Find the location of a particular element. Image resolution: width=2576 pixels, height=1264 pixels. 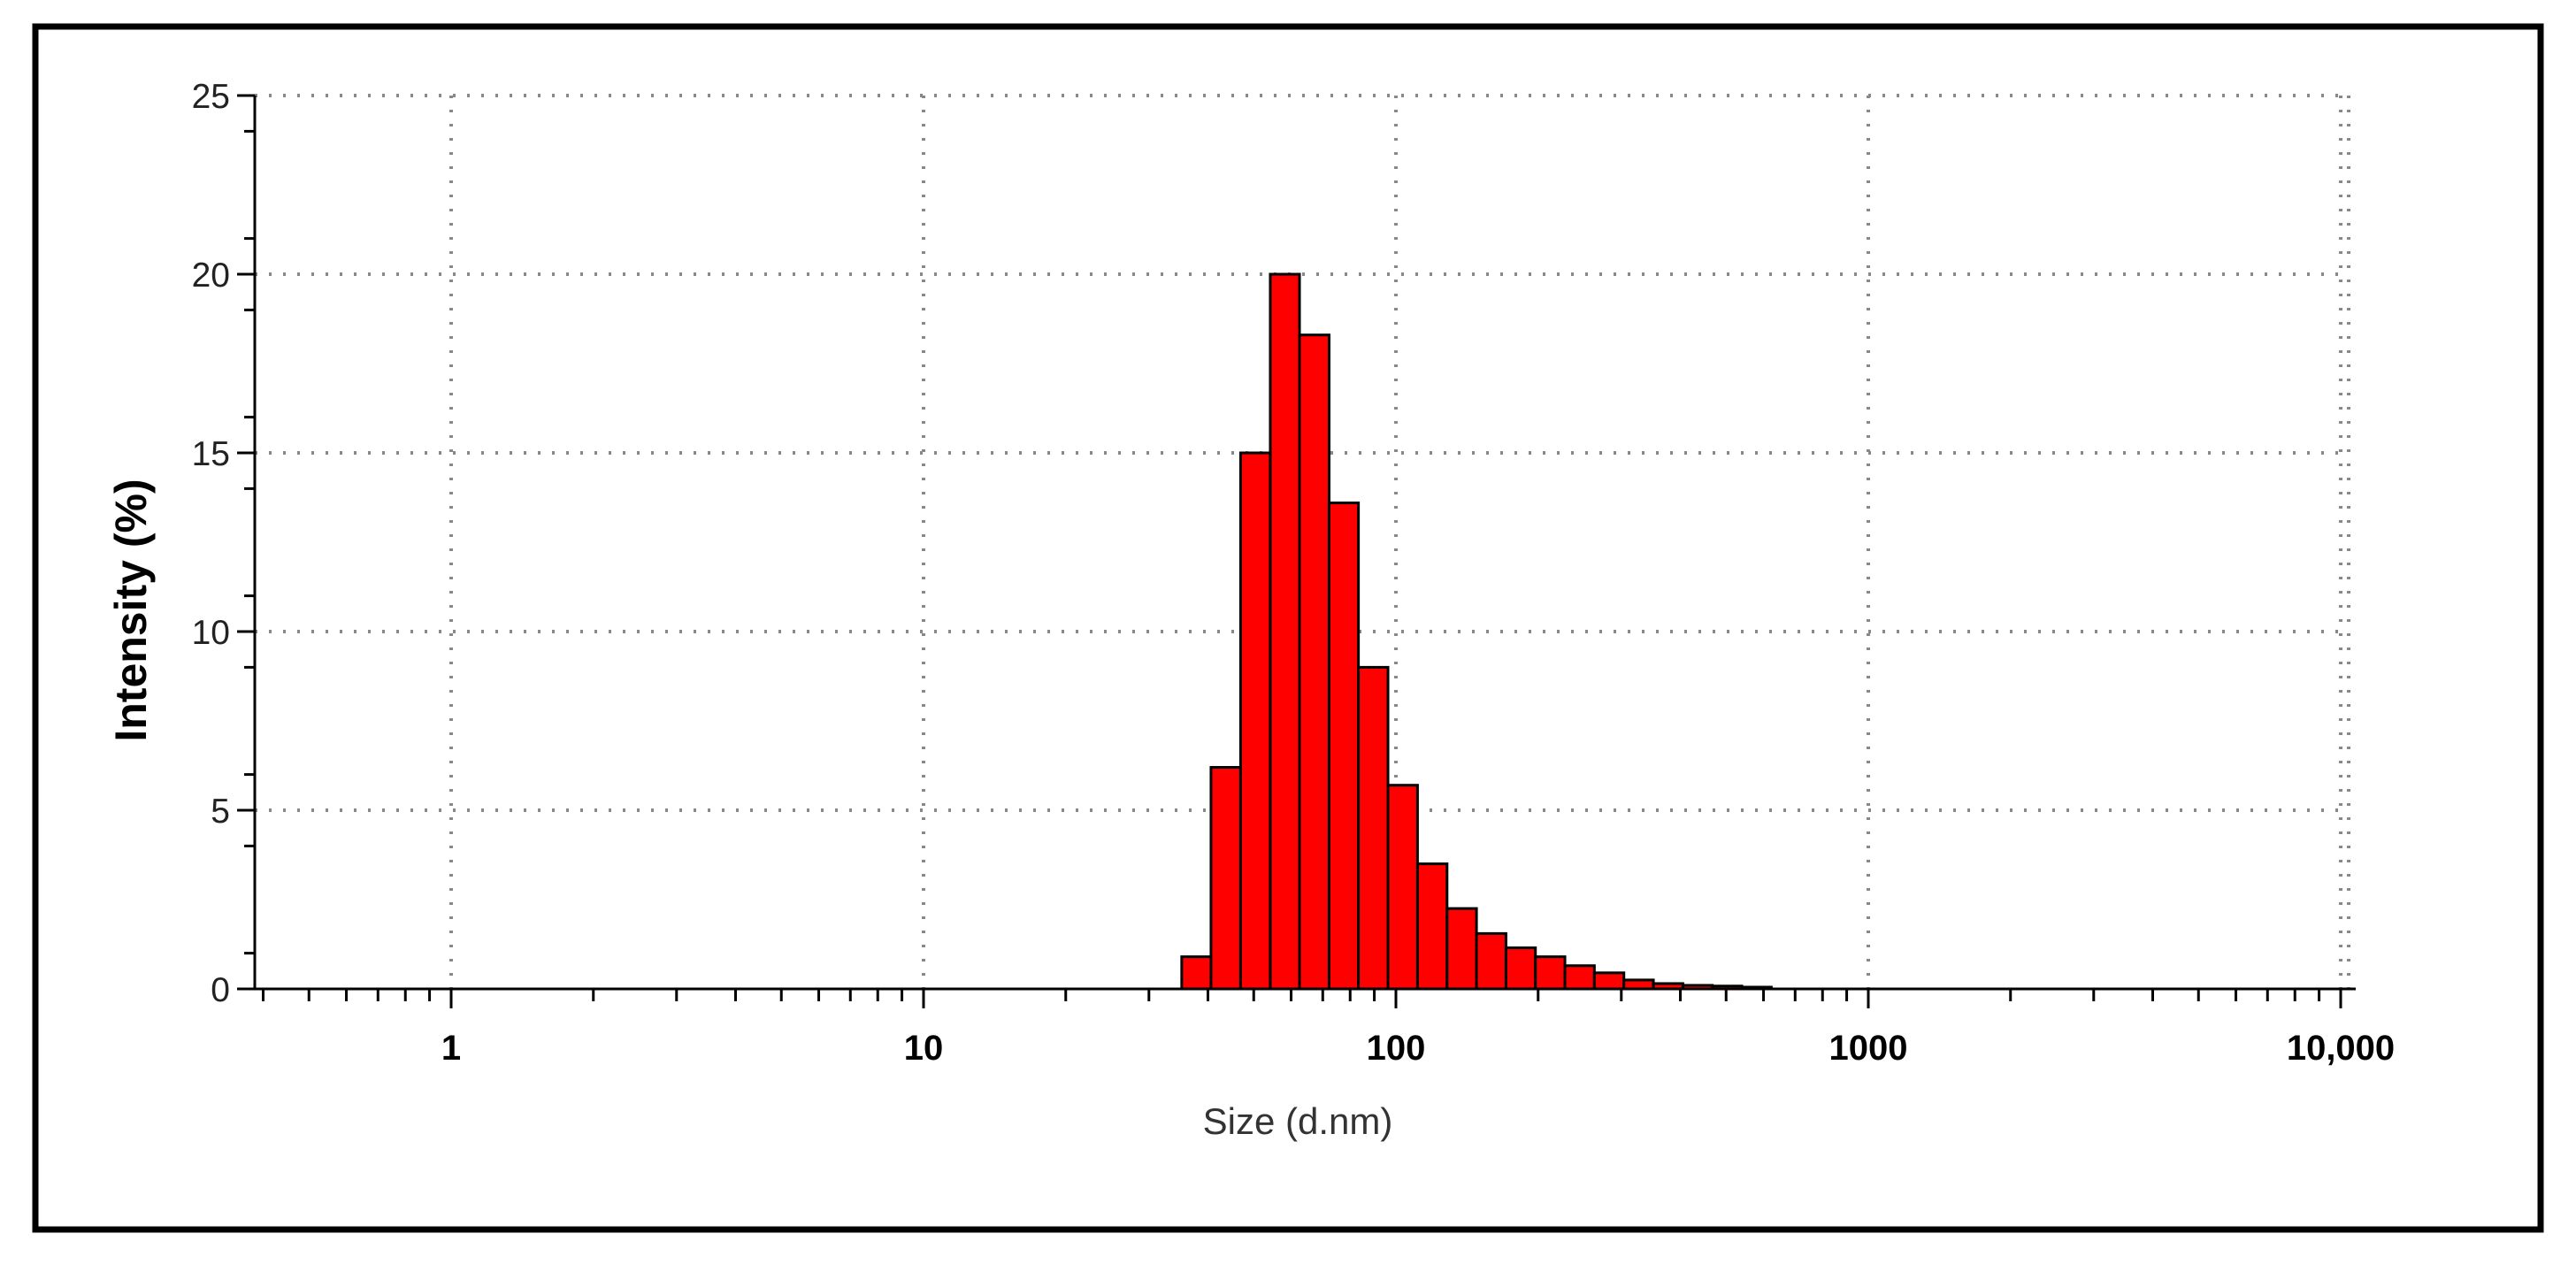

bars-layer is located at coordinates (1476, 631).